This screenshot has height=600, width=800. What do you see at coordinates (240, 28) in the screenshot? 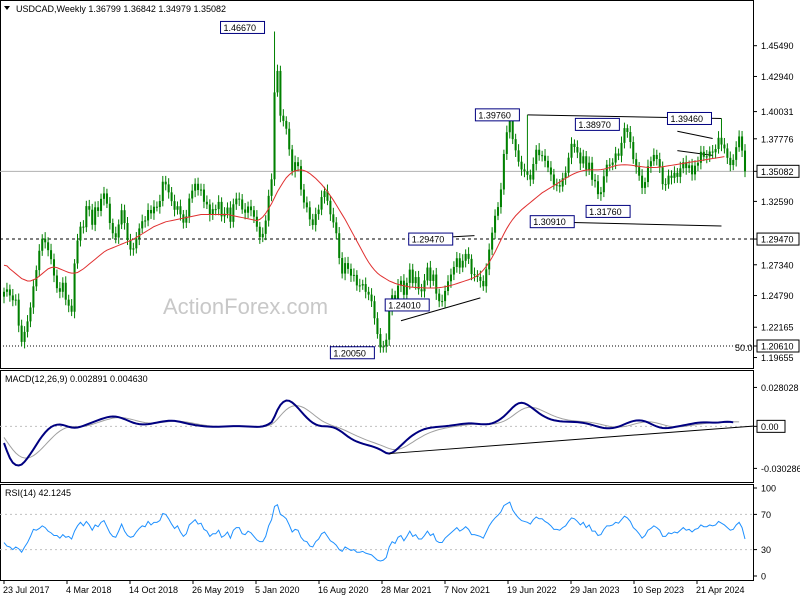
I see `price-annotation-label: 1.46670` at bounding box center [240, 28].